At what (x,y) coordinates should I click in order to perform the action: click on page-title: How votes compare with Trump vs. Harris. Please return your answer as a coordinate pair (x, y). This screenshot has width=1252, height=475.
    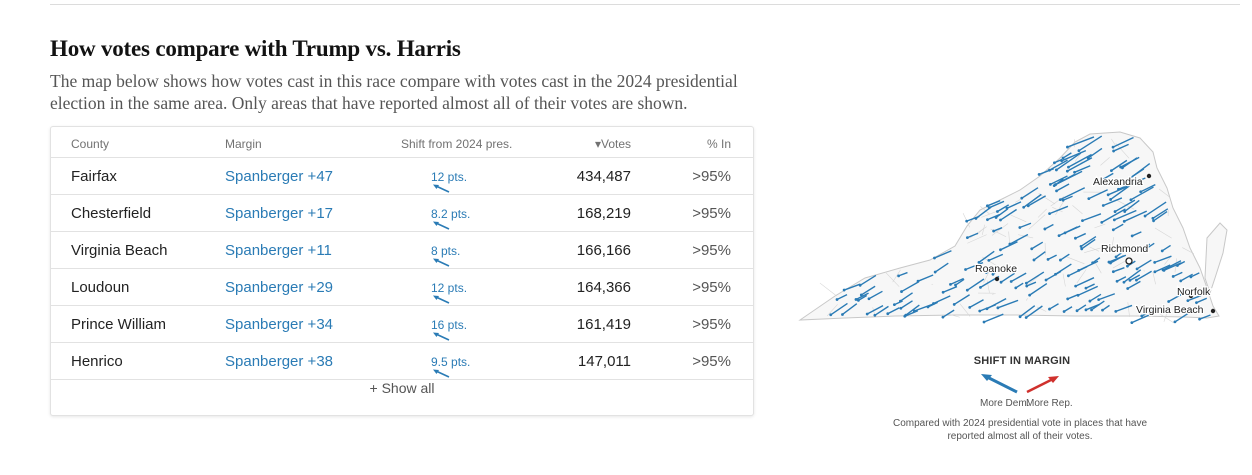
    Looking at the image, I should click on (255, 48).